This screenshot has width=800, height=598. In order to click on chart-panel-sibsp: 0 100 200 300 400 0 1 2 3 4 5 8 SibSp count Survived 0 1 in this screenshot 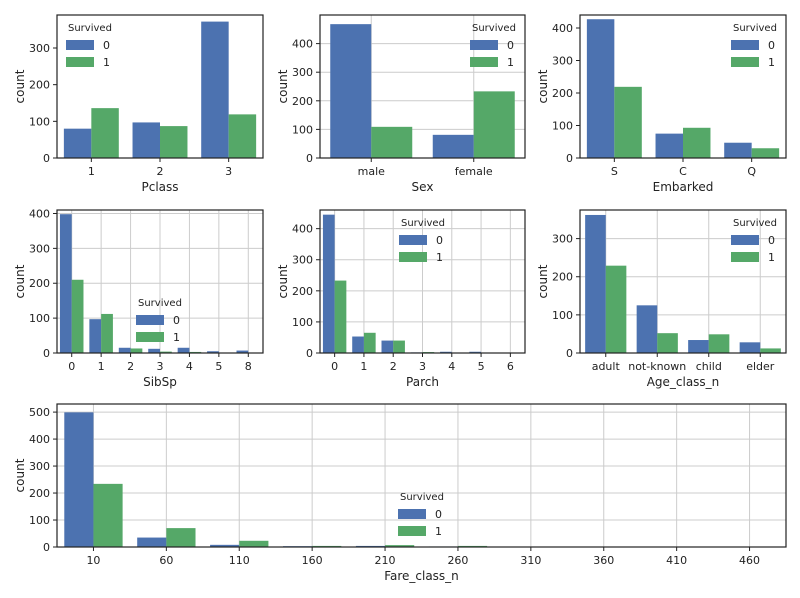, I will do `click(138, 298)`.